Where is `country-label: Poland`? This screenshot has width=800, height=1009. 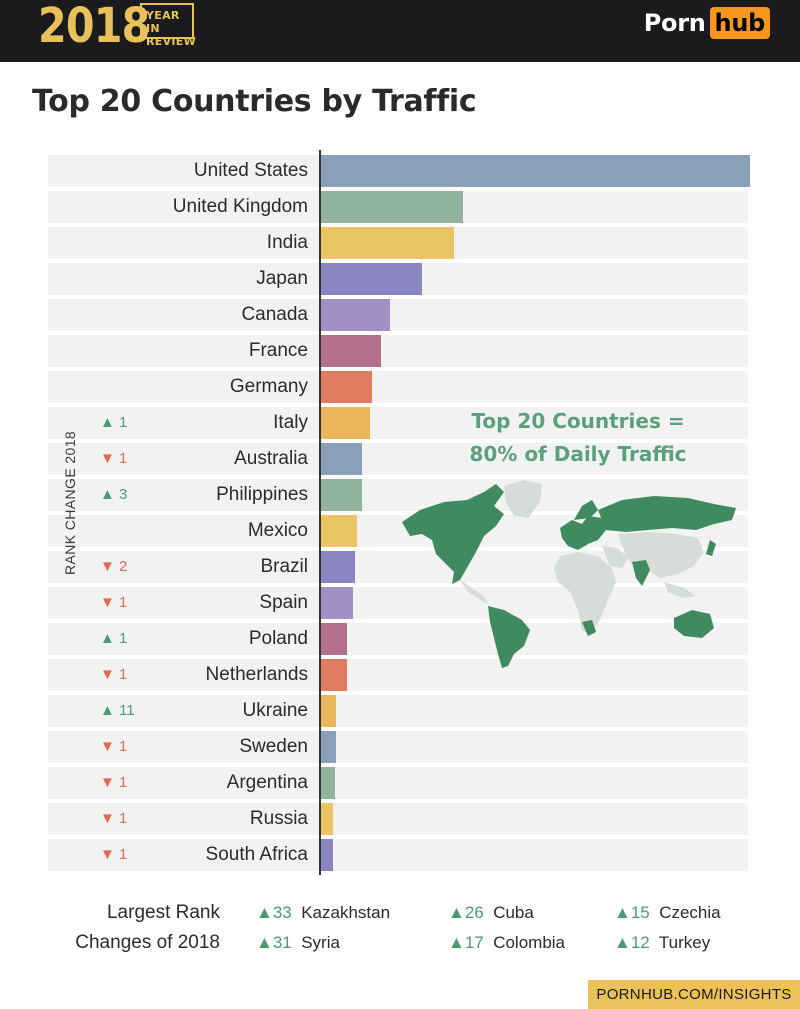 country-label: Poland is located at coordinates (278, 638).